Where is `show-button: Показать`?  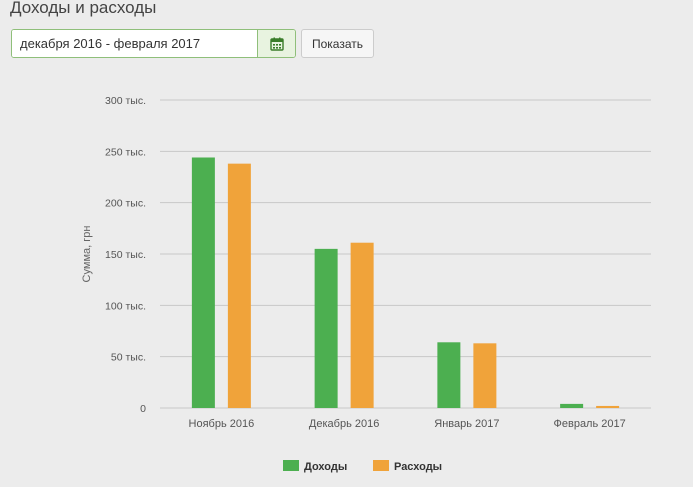
show-button: Показать is located at coordinates (337, 43).